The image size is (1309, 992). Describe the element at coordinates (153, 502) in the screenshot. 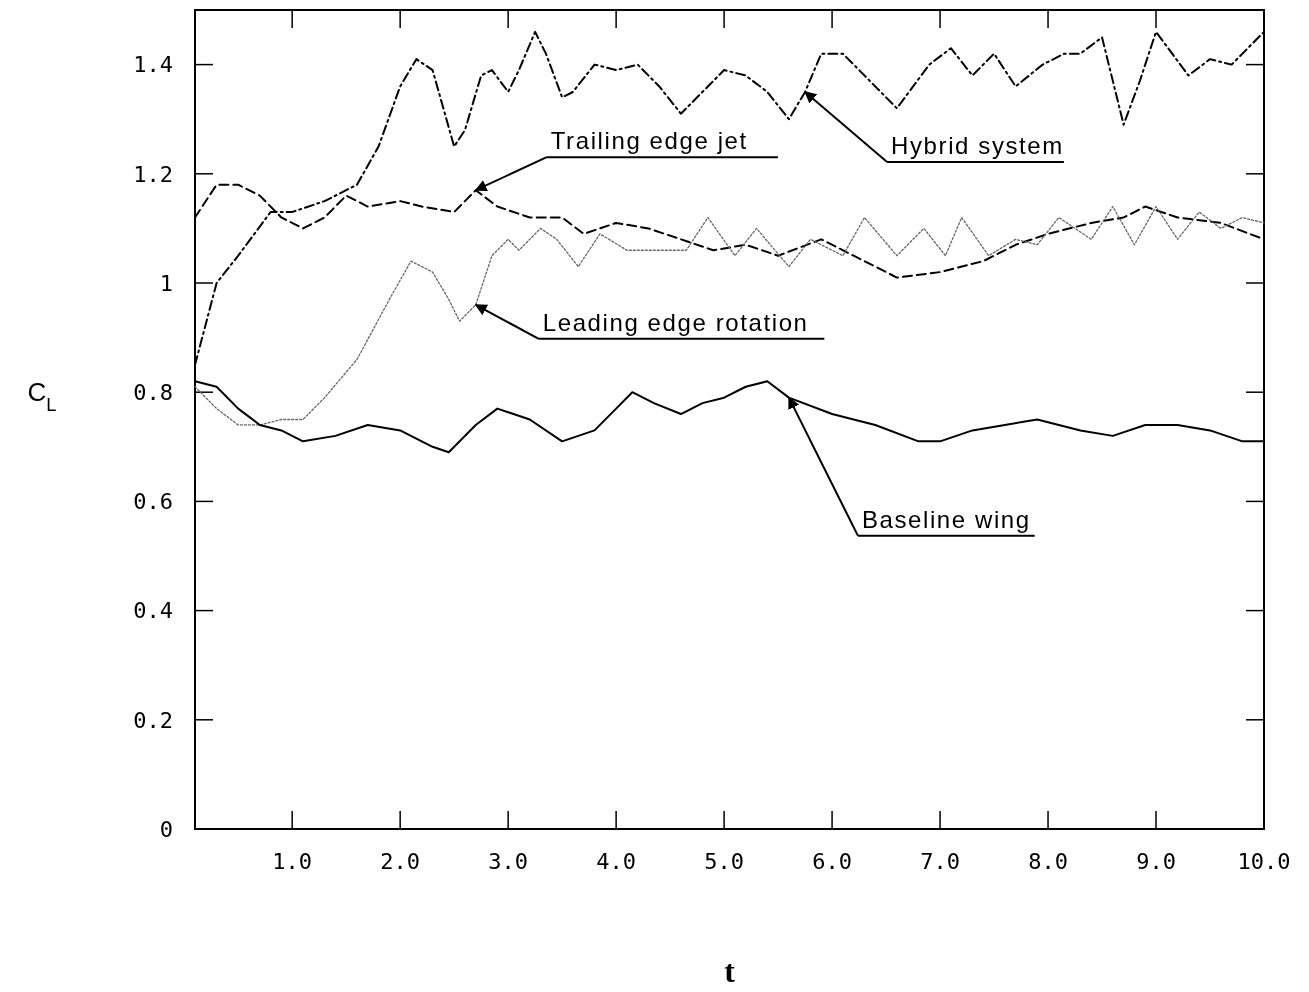

I see `y-tick-label: 0.6` at that location.